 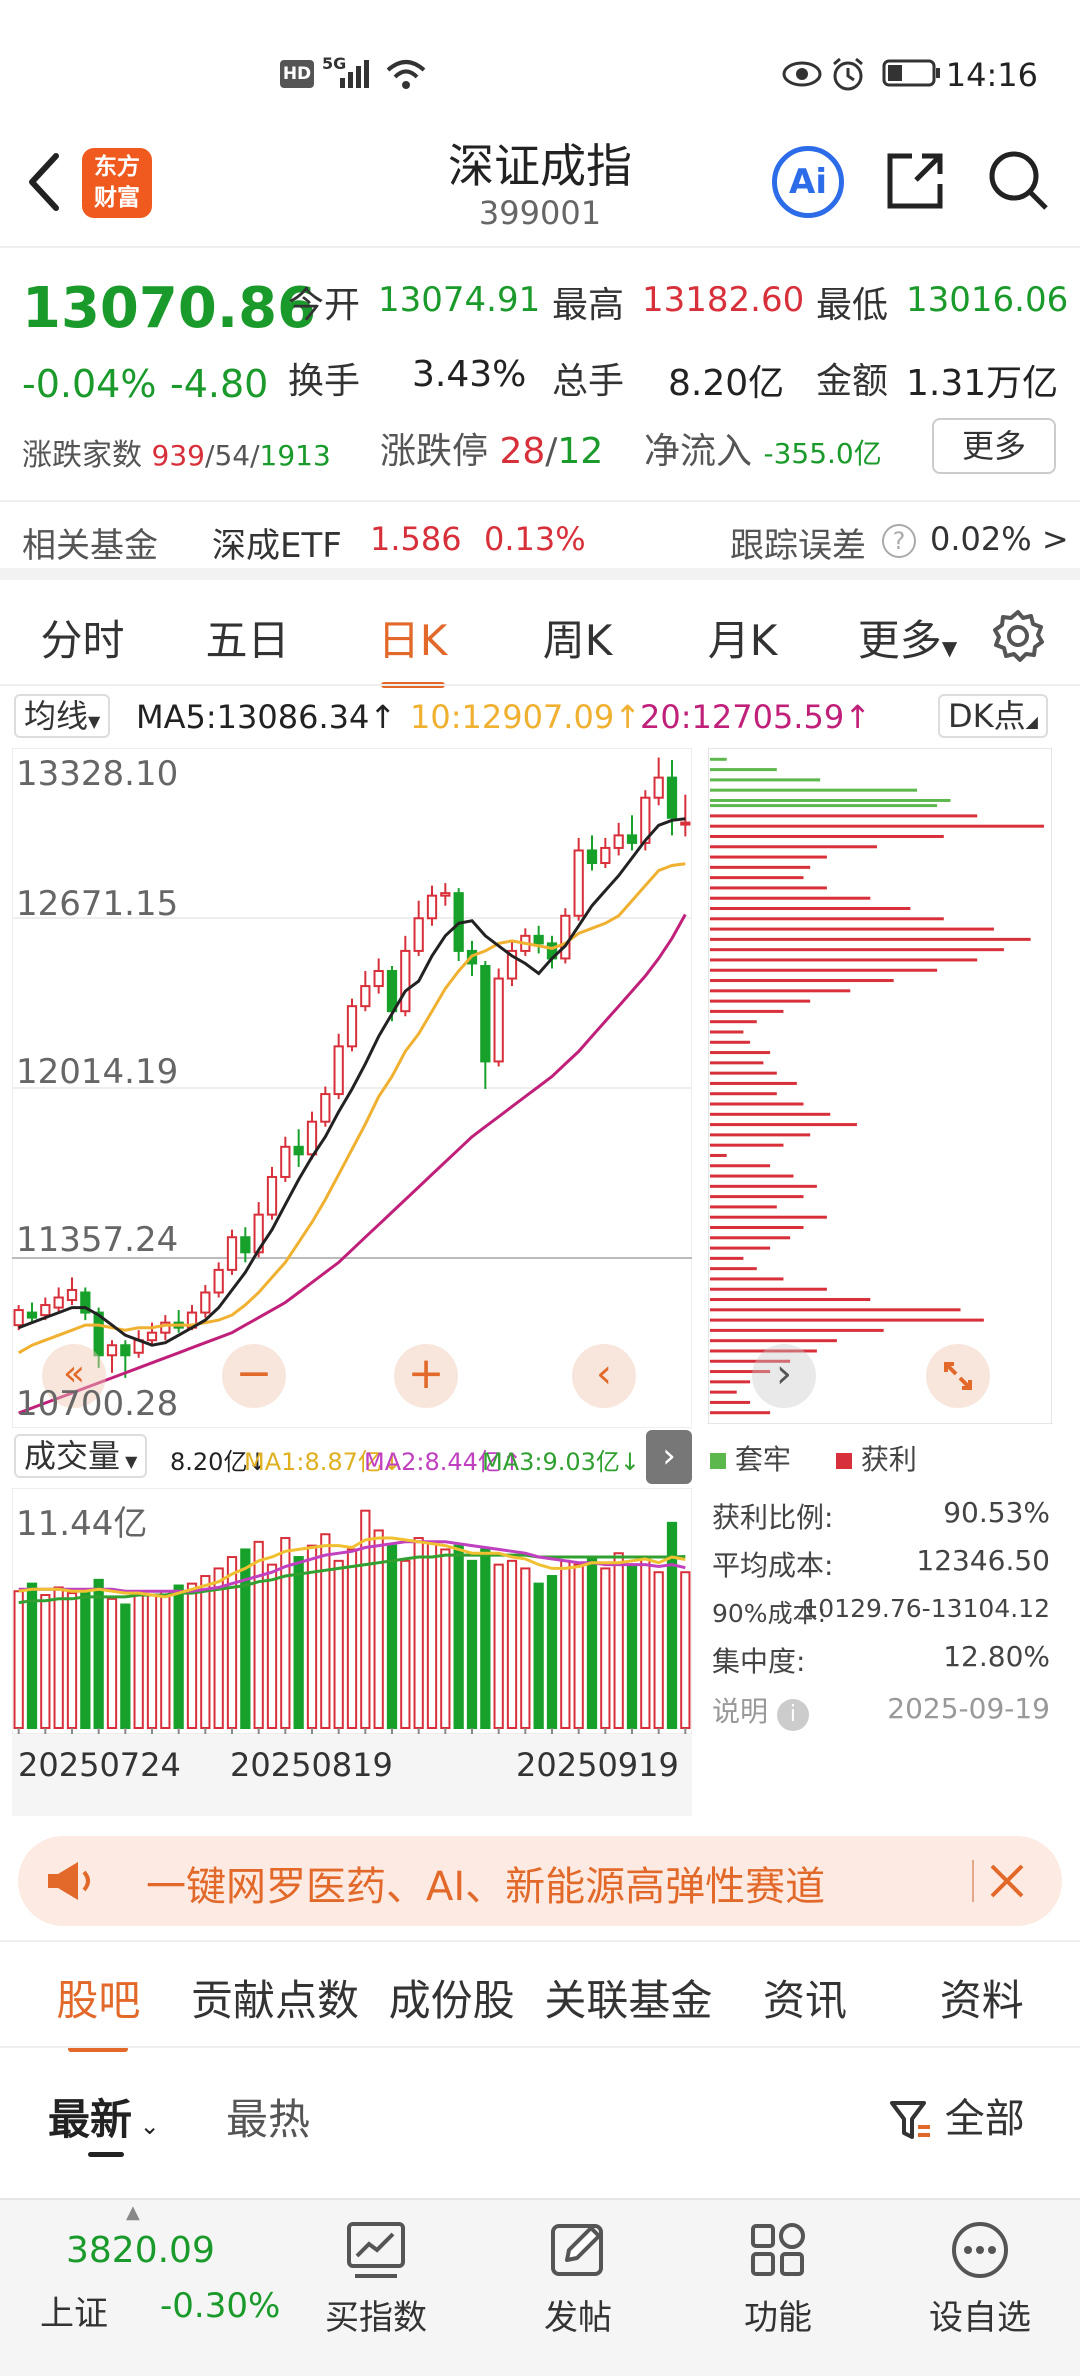 What do you see at coordinates (577, 640) in the screenshot?
I see `tab-weekly-k: 周K` at bounding box center [577, 640].